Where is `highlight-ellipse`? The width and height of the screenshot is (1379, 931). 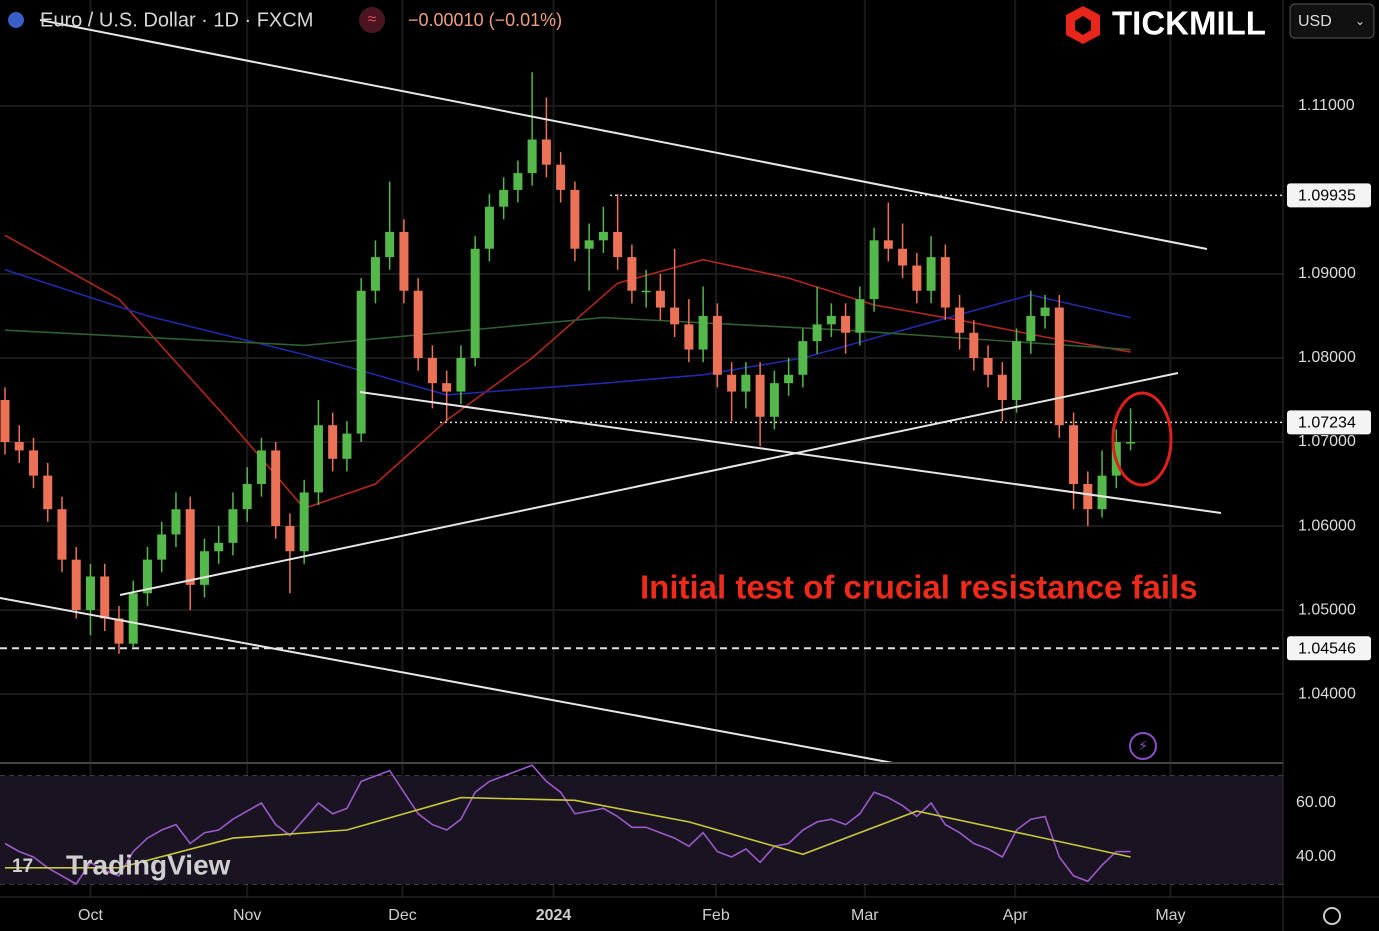
highlight-ellipse is located at coordinates (1142, 439).